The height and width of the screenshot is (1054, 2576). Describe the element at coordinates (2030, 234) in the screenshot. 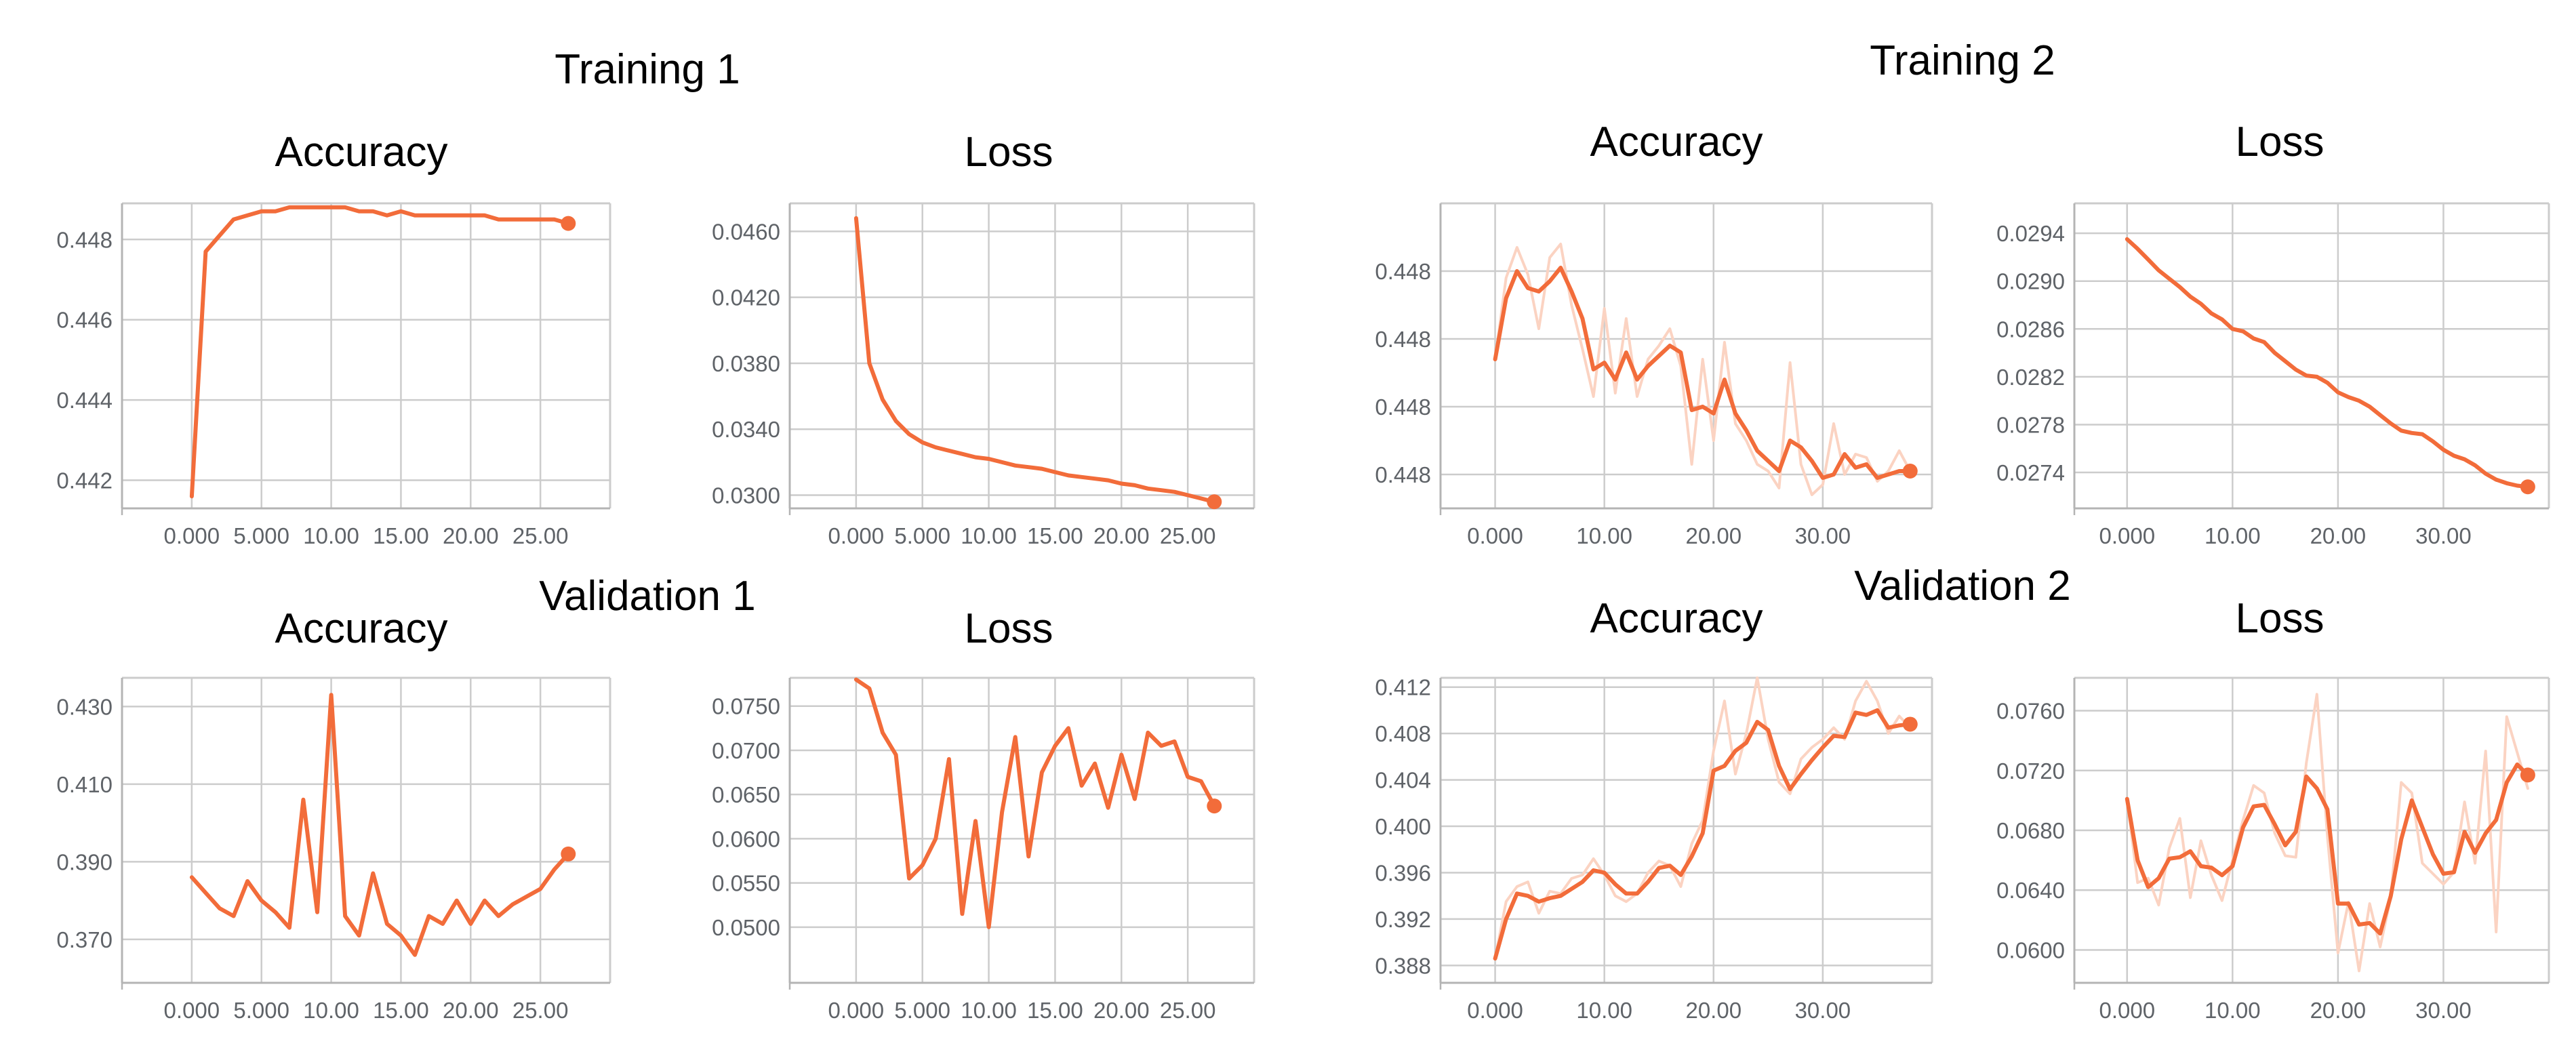

I see `y-tick-label: 0.0294` at that location.